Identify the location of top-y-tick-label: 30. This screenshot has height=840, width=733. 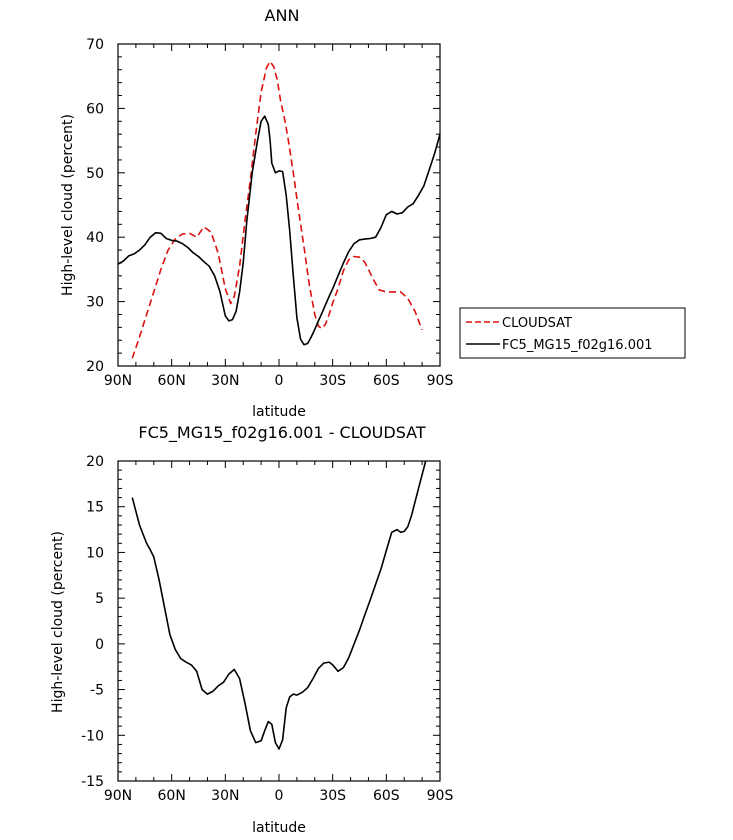
(95, 303).